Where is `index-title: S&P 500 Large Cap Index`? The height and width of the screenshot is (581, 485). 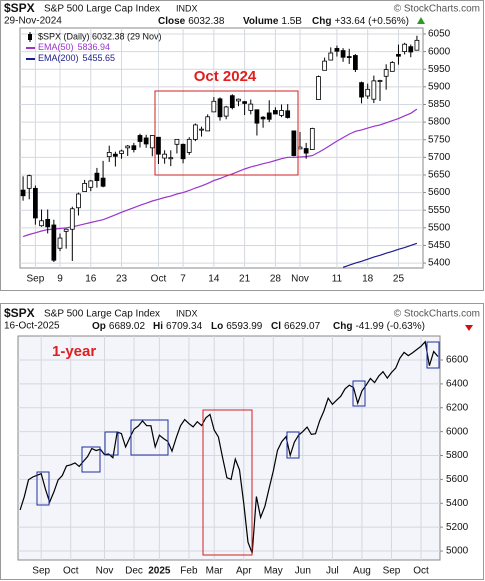
index-title: S&P 500 Large Cap Index is located at coordinates (102, 9).